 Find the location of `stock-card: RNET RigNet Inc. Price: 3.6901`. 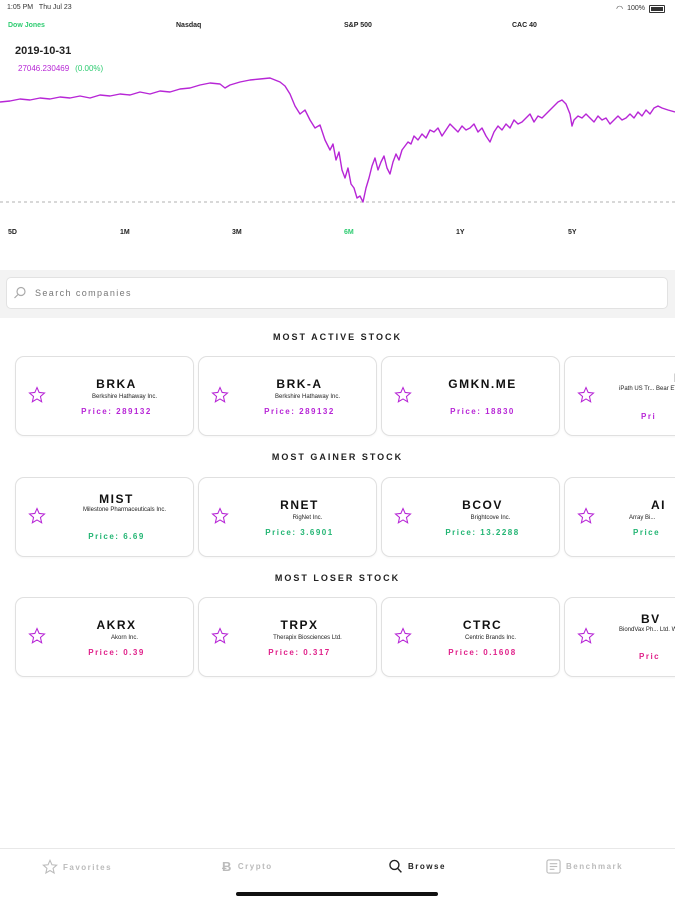

stock-card: RNET RigNet Inc. Price: 3.6901 is located at coordinates (287, 517).